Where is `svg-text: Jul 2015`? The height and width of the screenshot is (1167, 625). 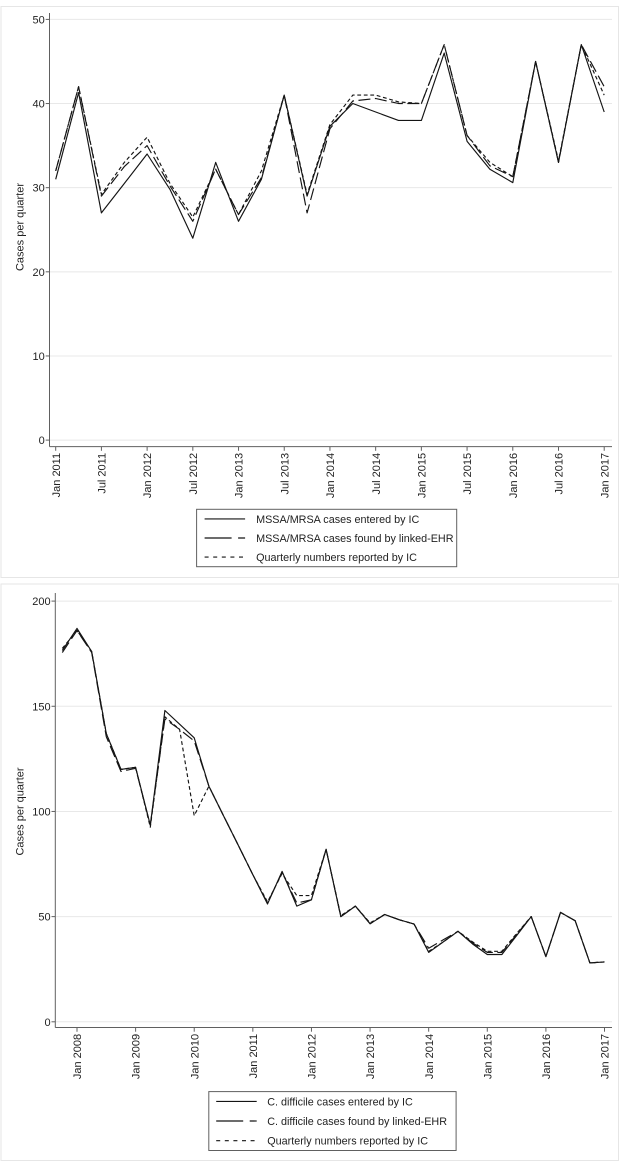
svg-text: Jul 2015 is located at coordinates (468, 474).